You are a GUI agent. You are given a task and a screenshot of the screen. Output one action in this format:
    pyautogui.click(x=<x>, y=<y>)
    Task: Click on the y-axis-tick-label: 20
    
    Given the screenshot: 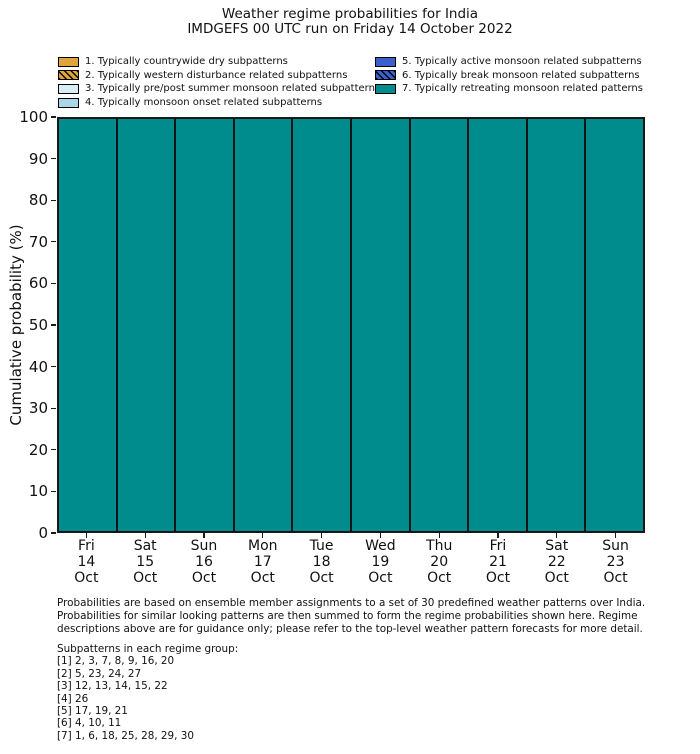 What is the action you would take?
    pyautogui.click(x=38, y=449)
    